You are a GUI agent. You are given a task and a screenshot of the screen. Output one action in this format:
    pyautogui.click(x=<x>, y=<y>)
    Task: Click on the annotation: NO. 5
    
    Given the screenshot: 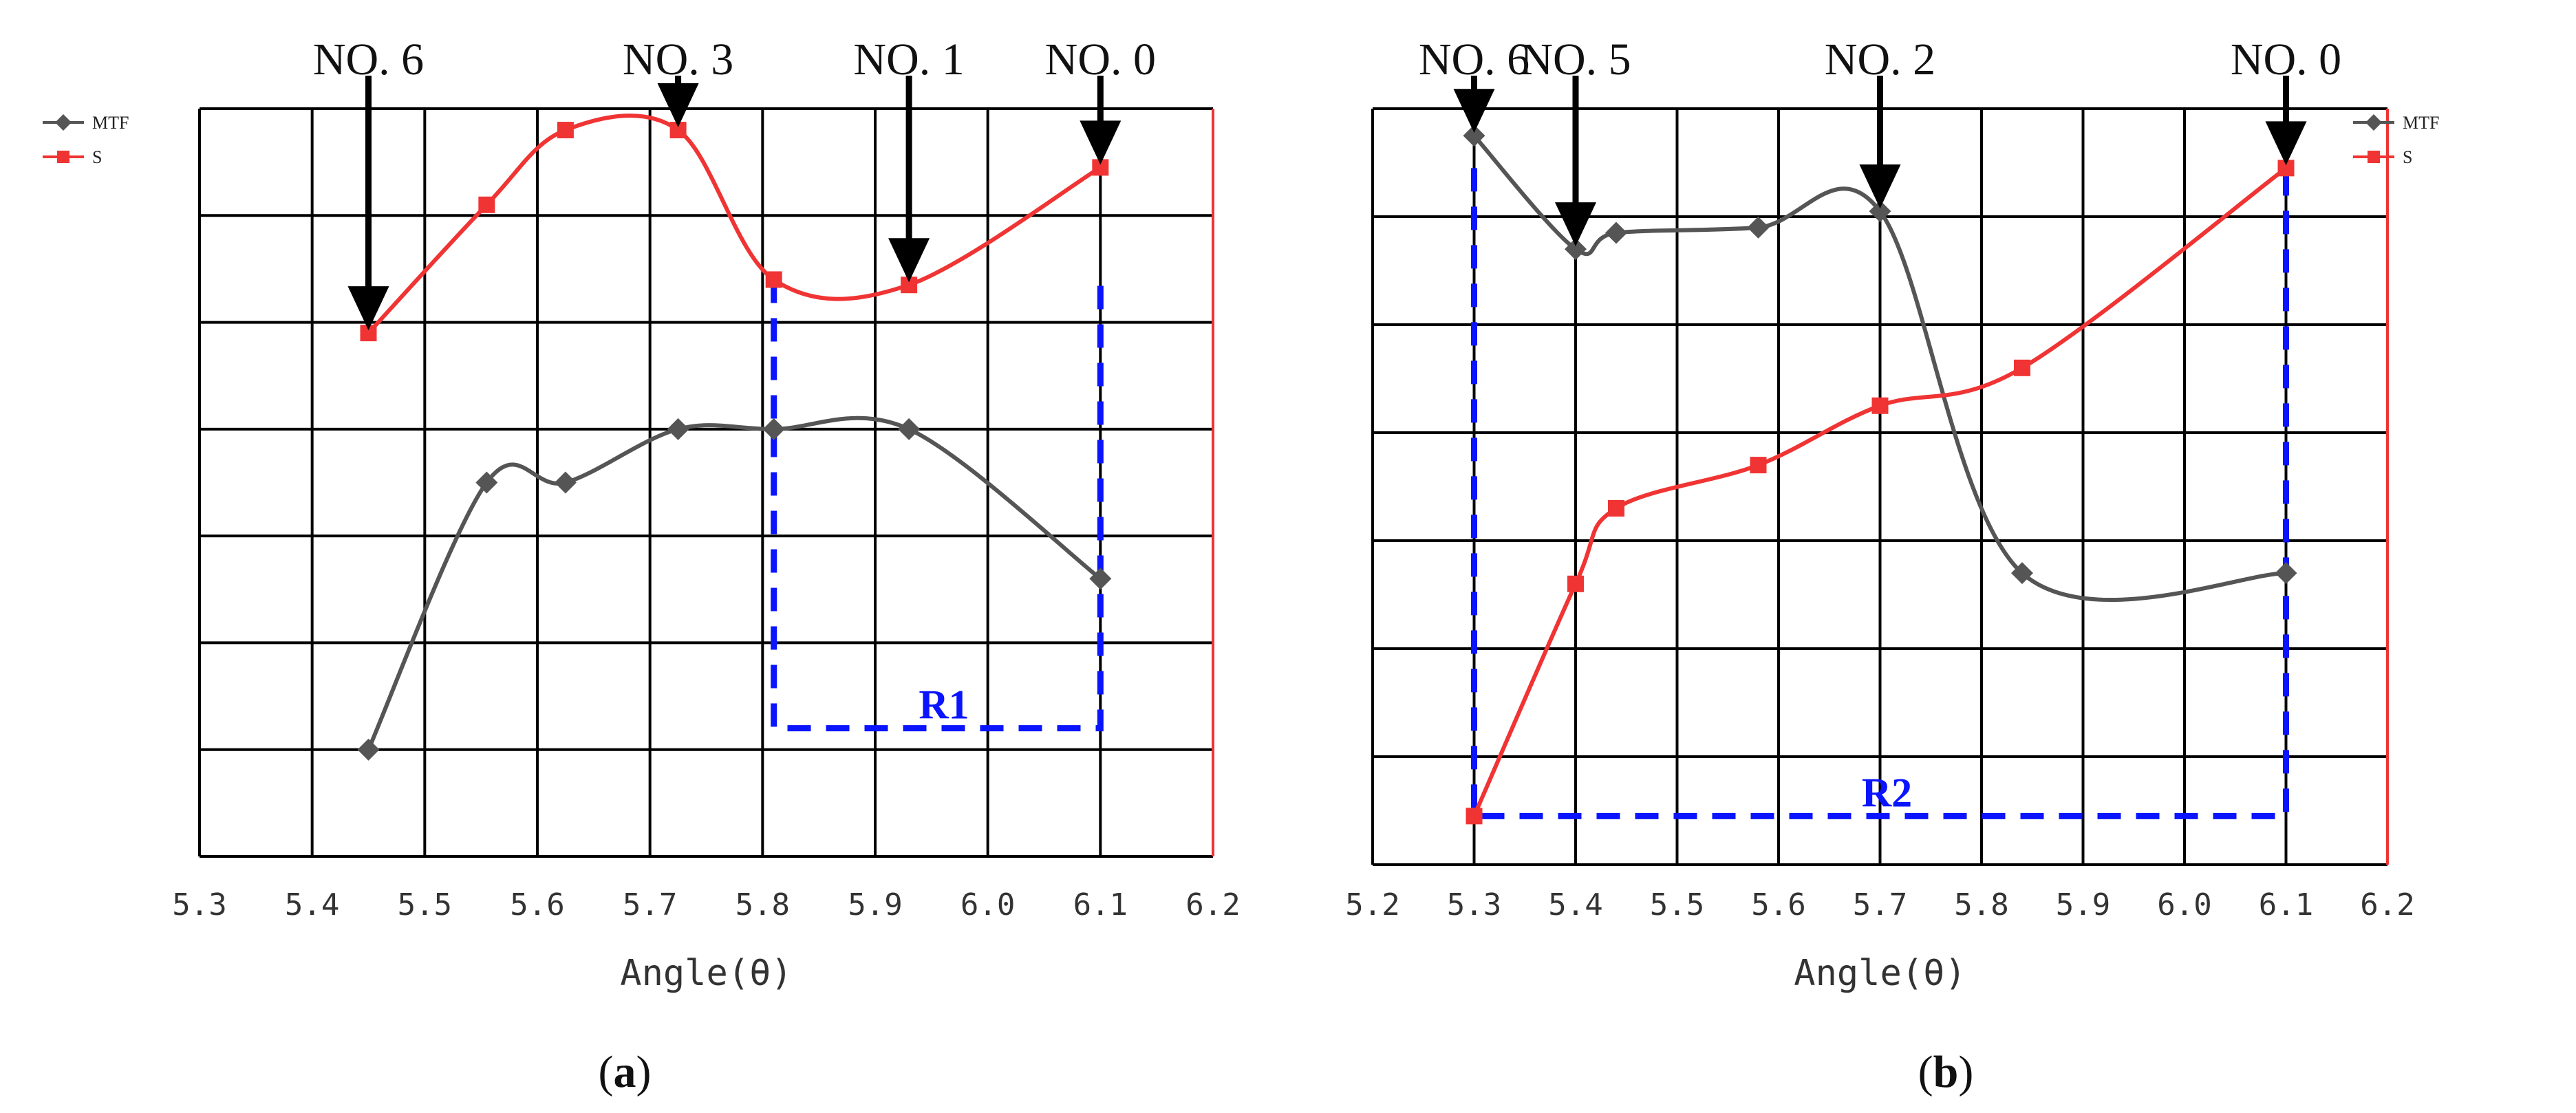 What is the action you would take?
    pyautogui.click(x=1576, y=140)
    